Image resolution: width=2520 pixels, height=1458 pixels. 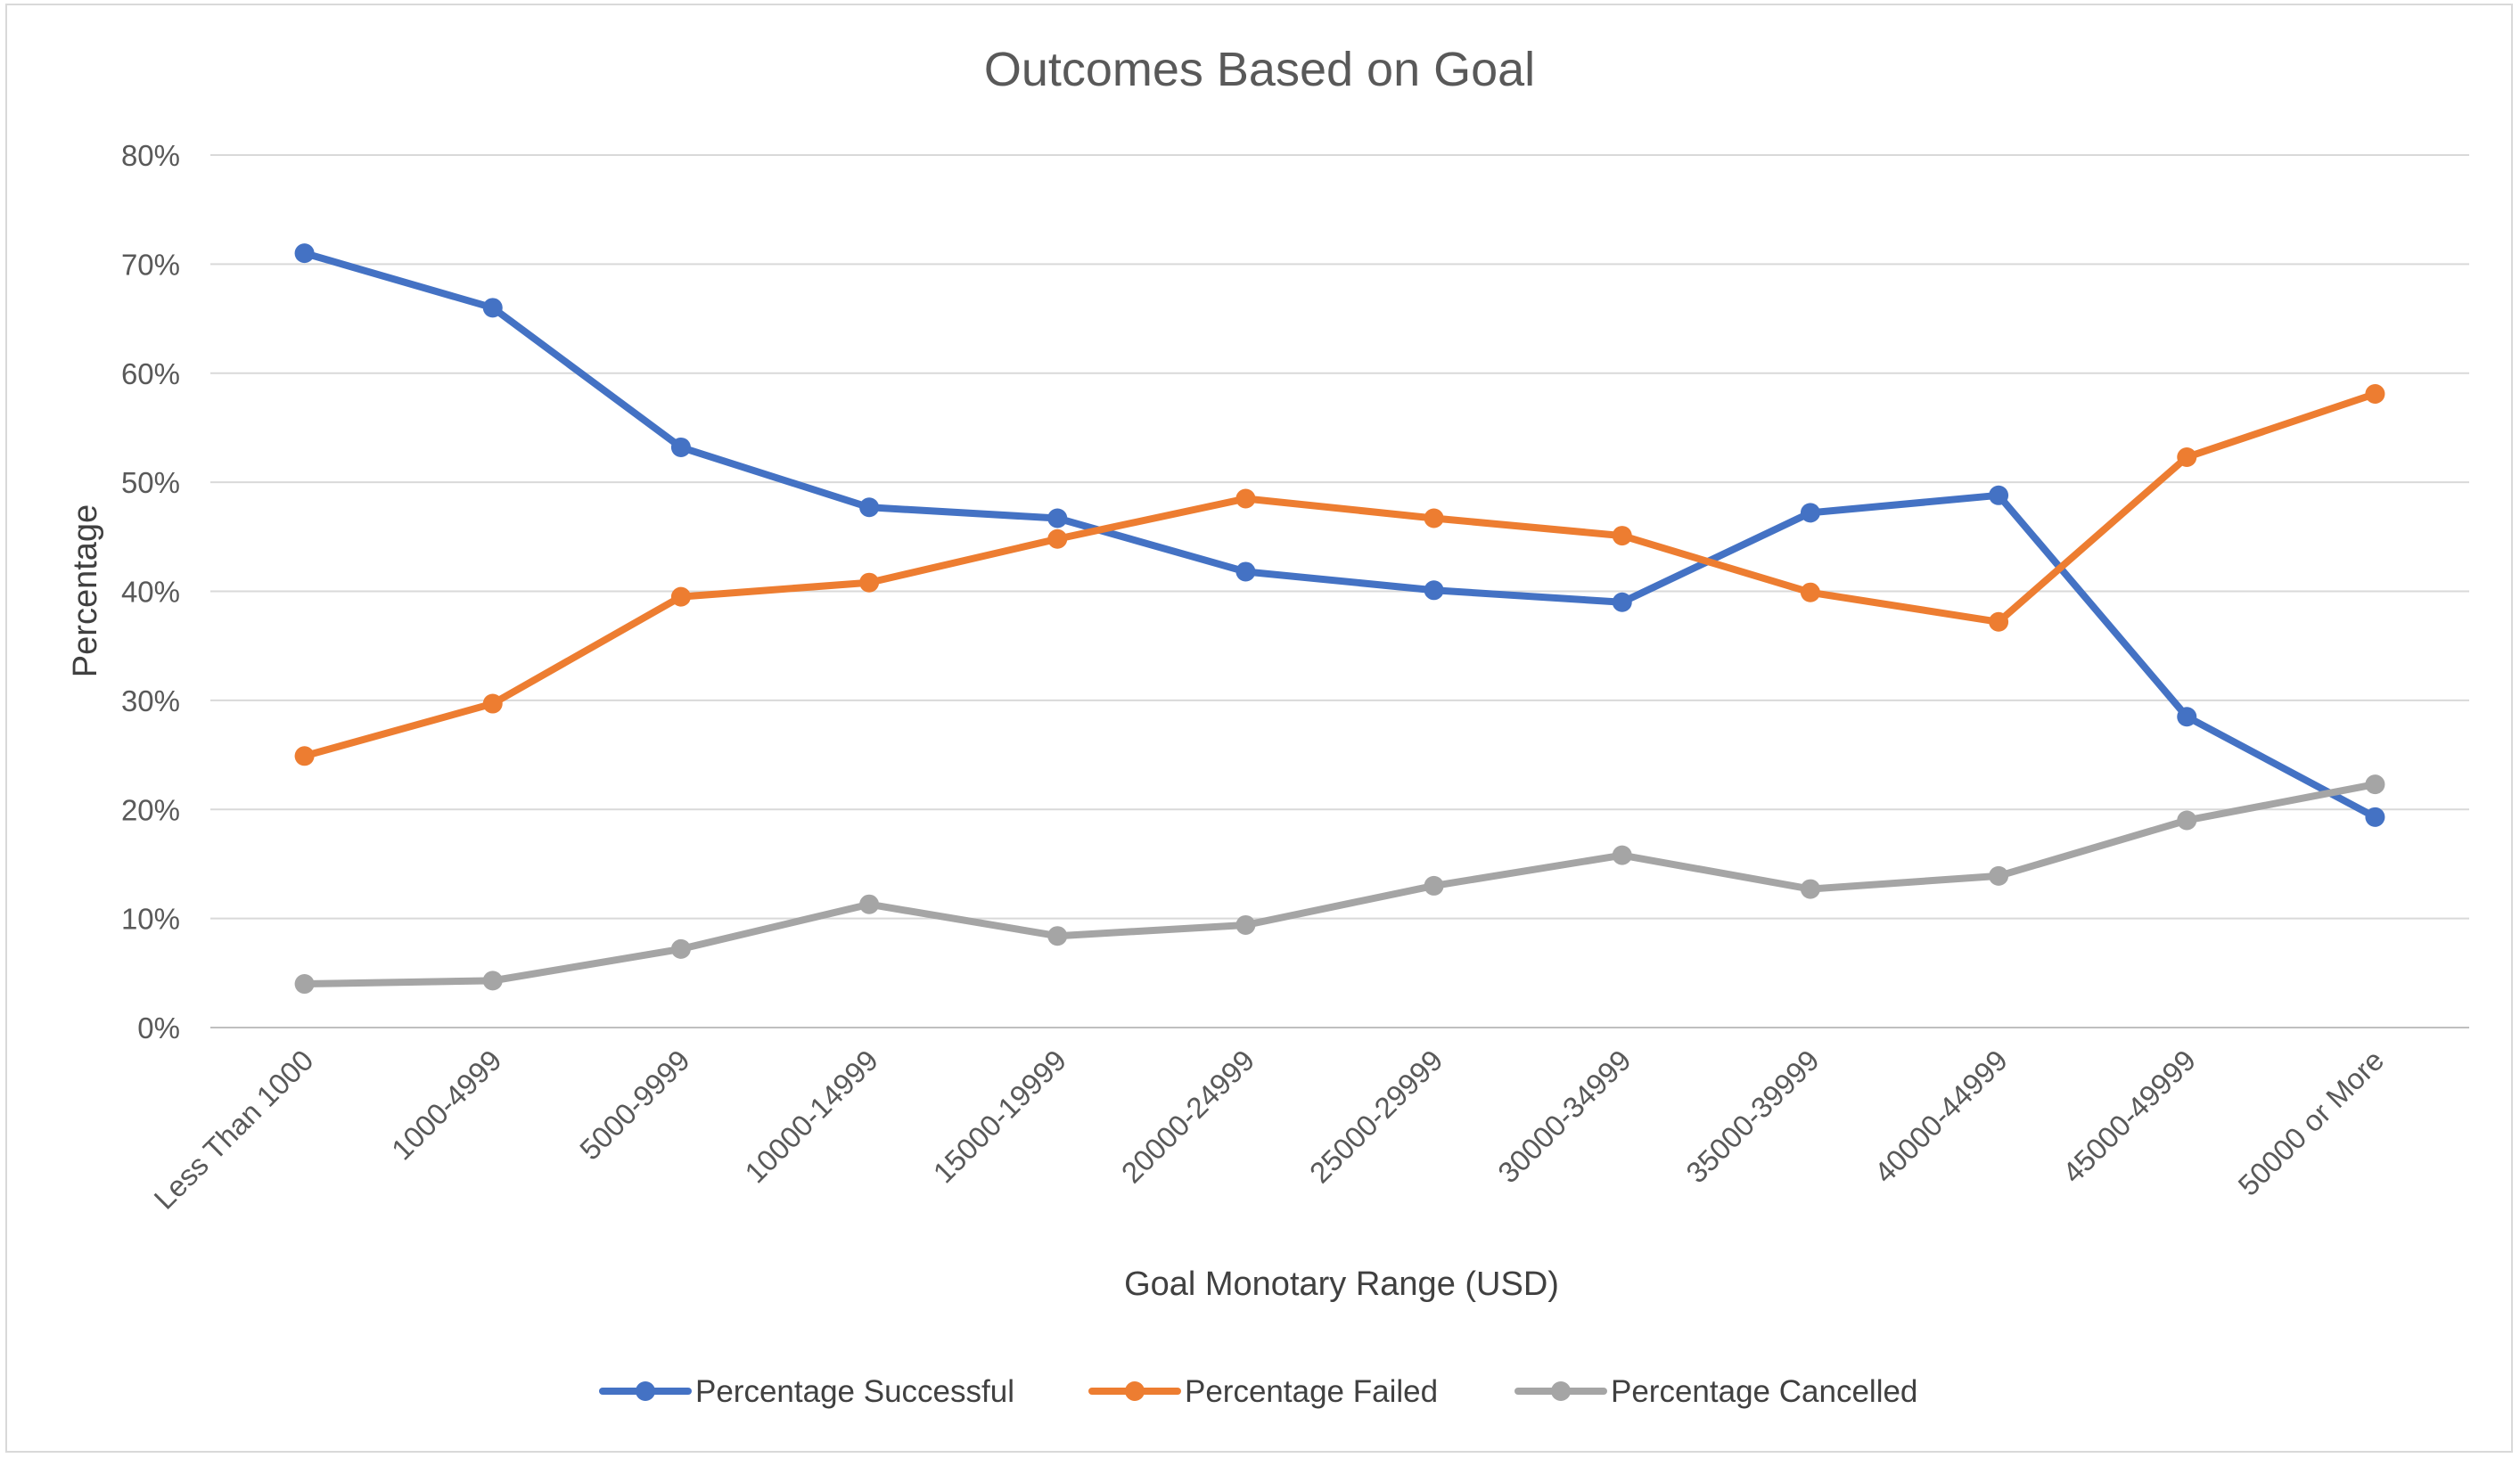 What do you see at coordinates (1342, 1284) in the screenshot?
I see `x-axis-title: Goal Monotary Range (USD)` at bounding box center [1342, 1284].